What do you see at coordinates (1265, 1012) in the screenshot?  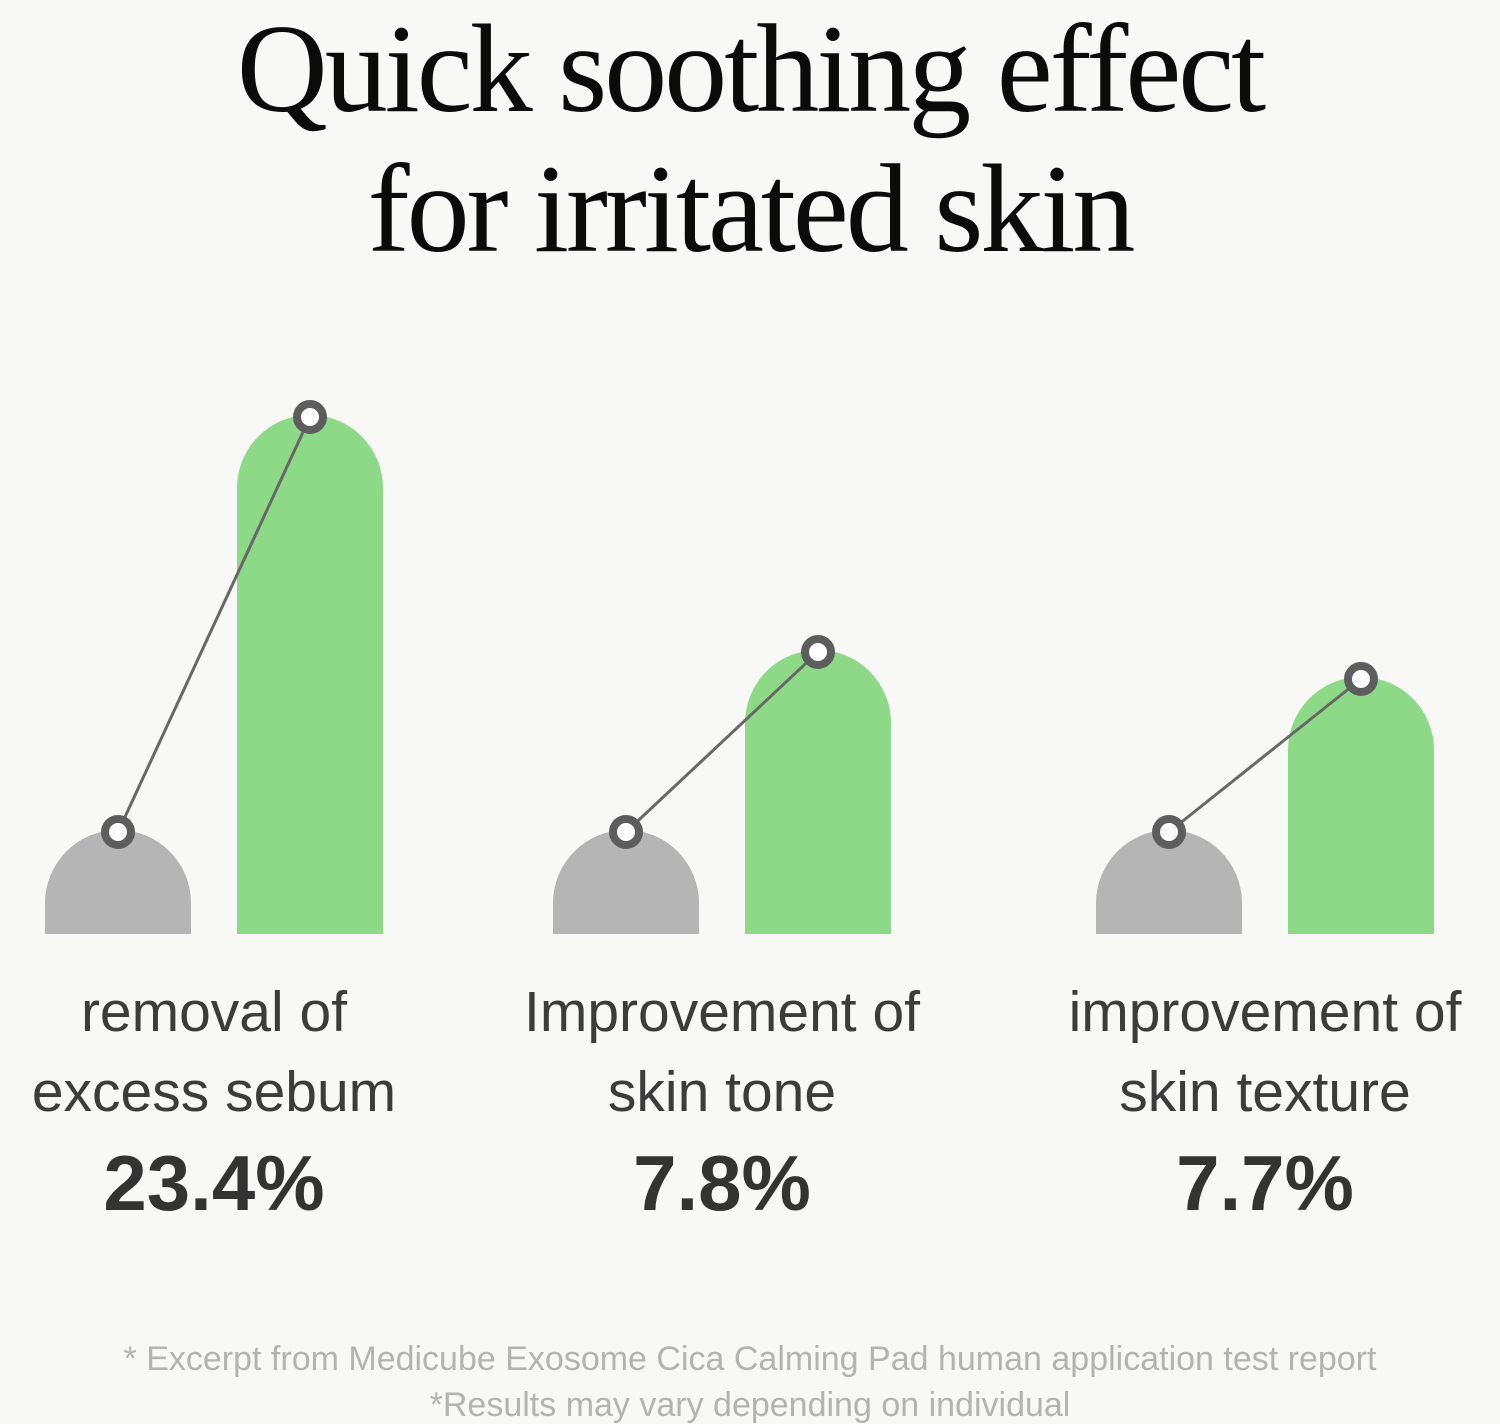 I see `category-text: improvement of` at bounding box center [1265, 1012].